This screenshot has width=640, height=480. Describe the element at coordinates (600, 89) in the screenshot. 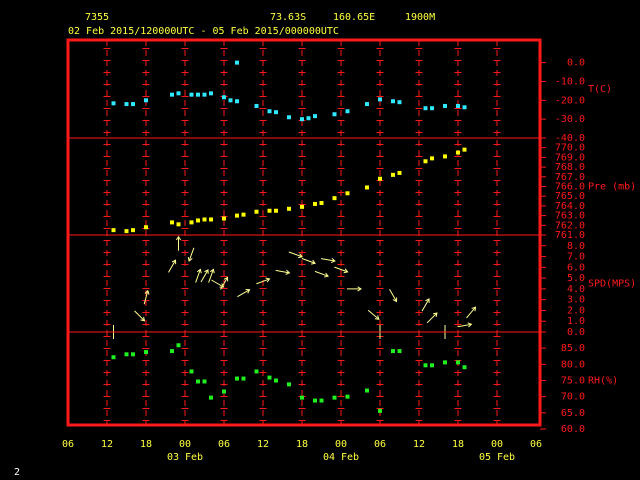

I see `y-axis-label: T(C)` at that location.